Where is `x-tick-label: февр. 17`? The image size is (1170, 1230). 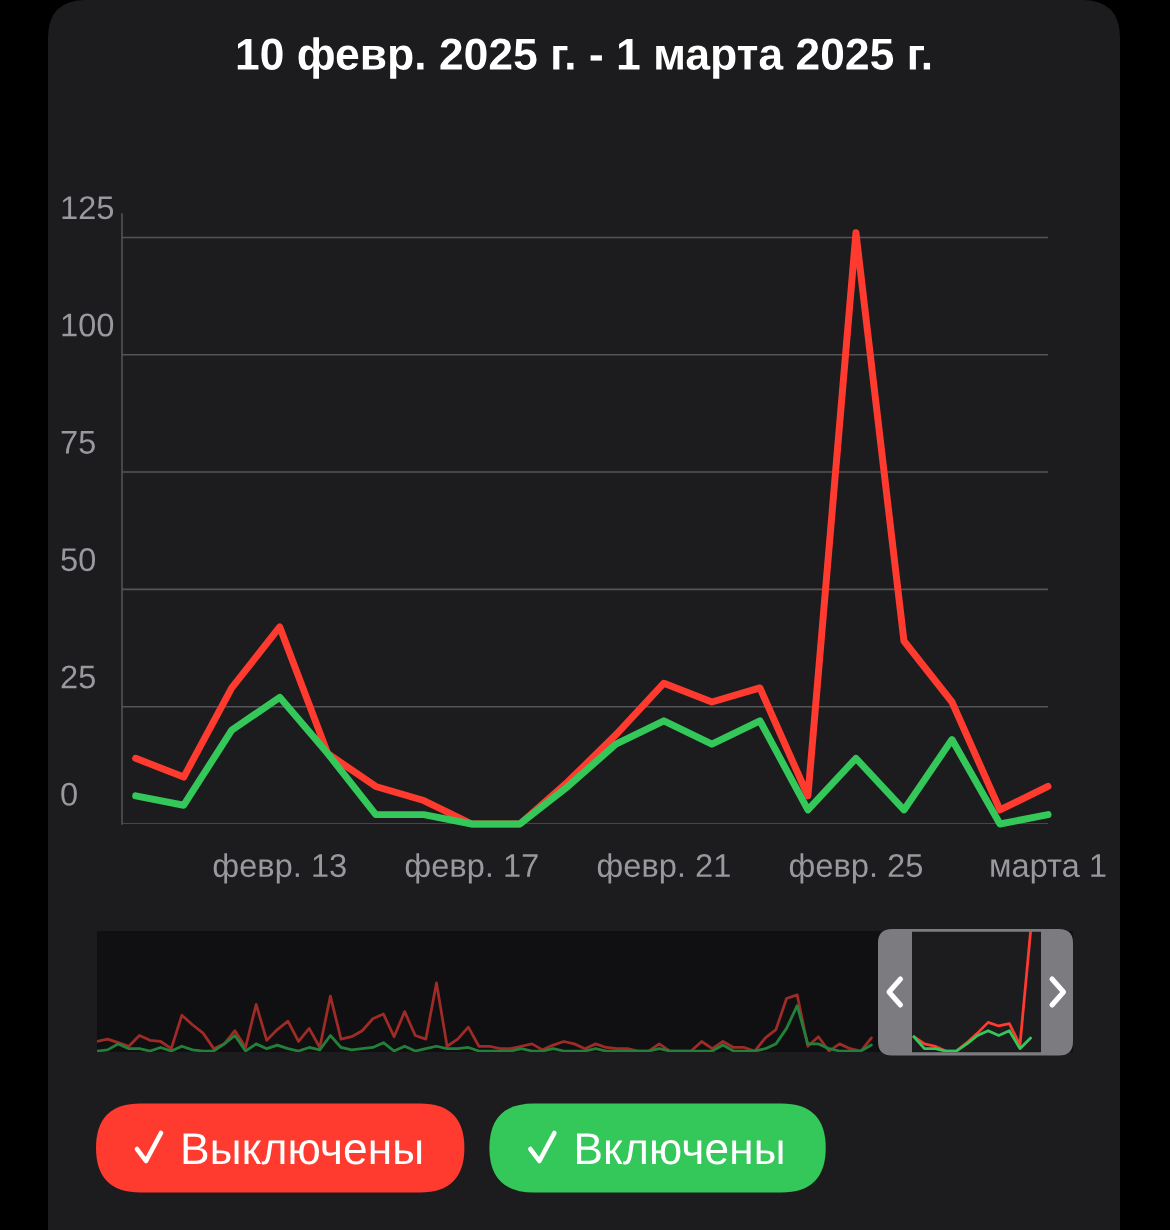 x-tick-label: февр. 17 is located at coordinates (471, 868).